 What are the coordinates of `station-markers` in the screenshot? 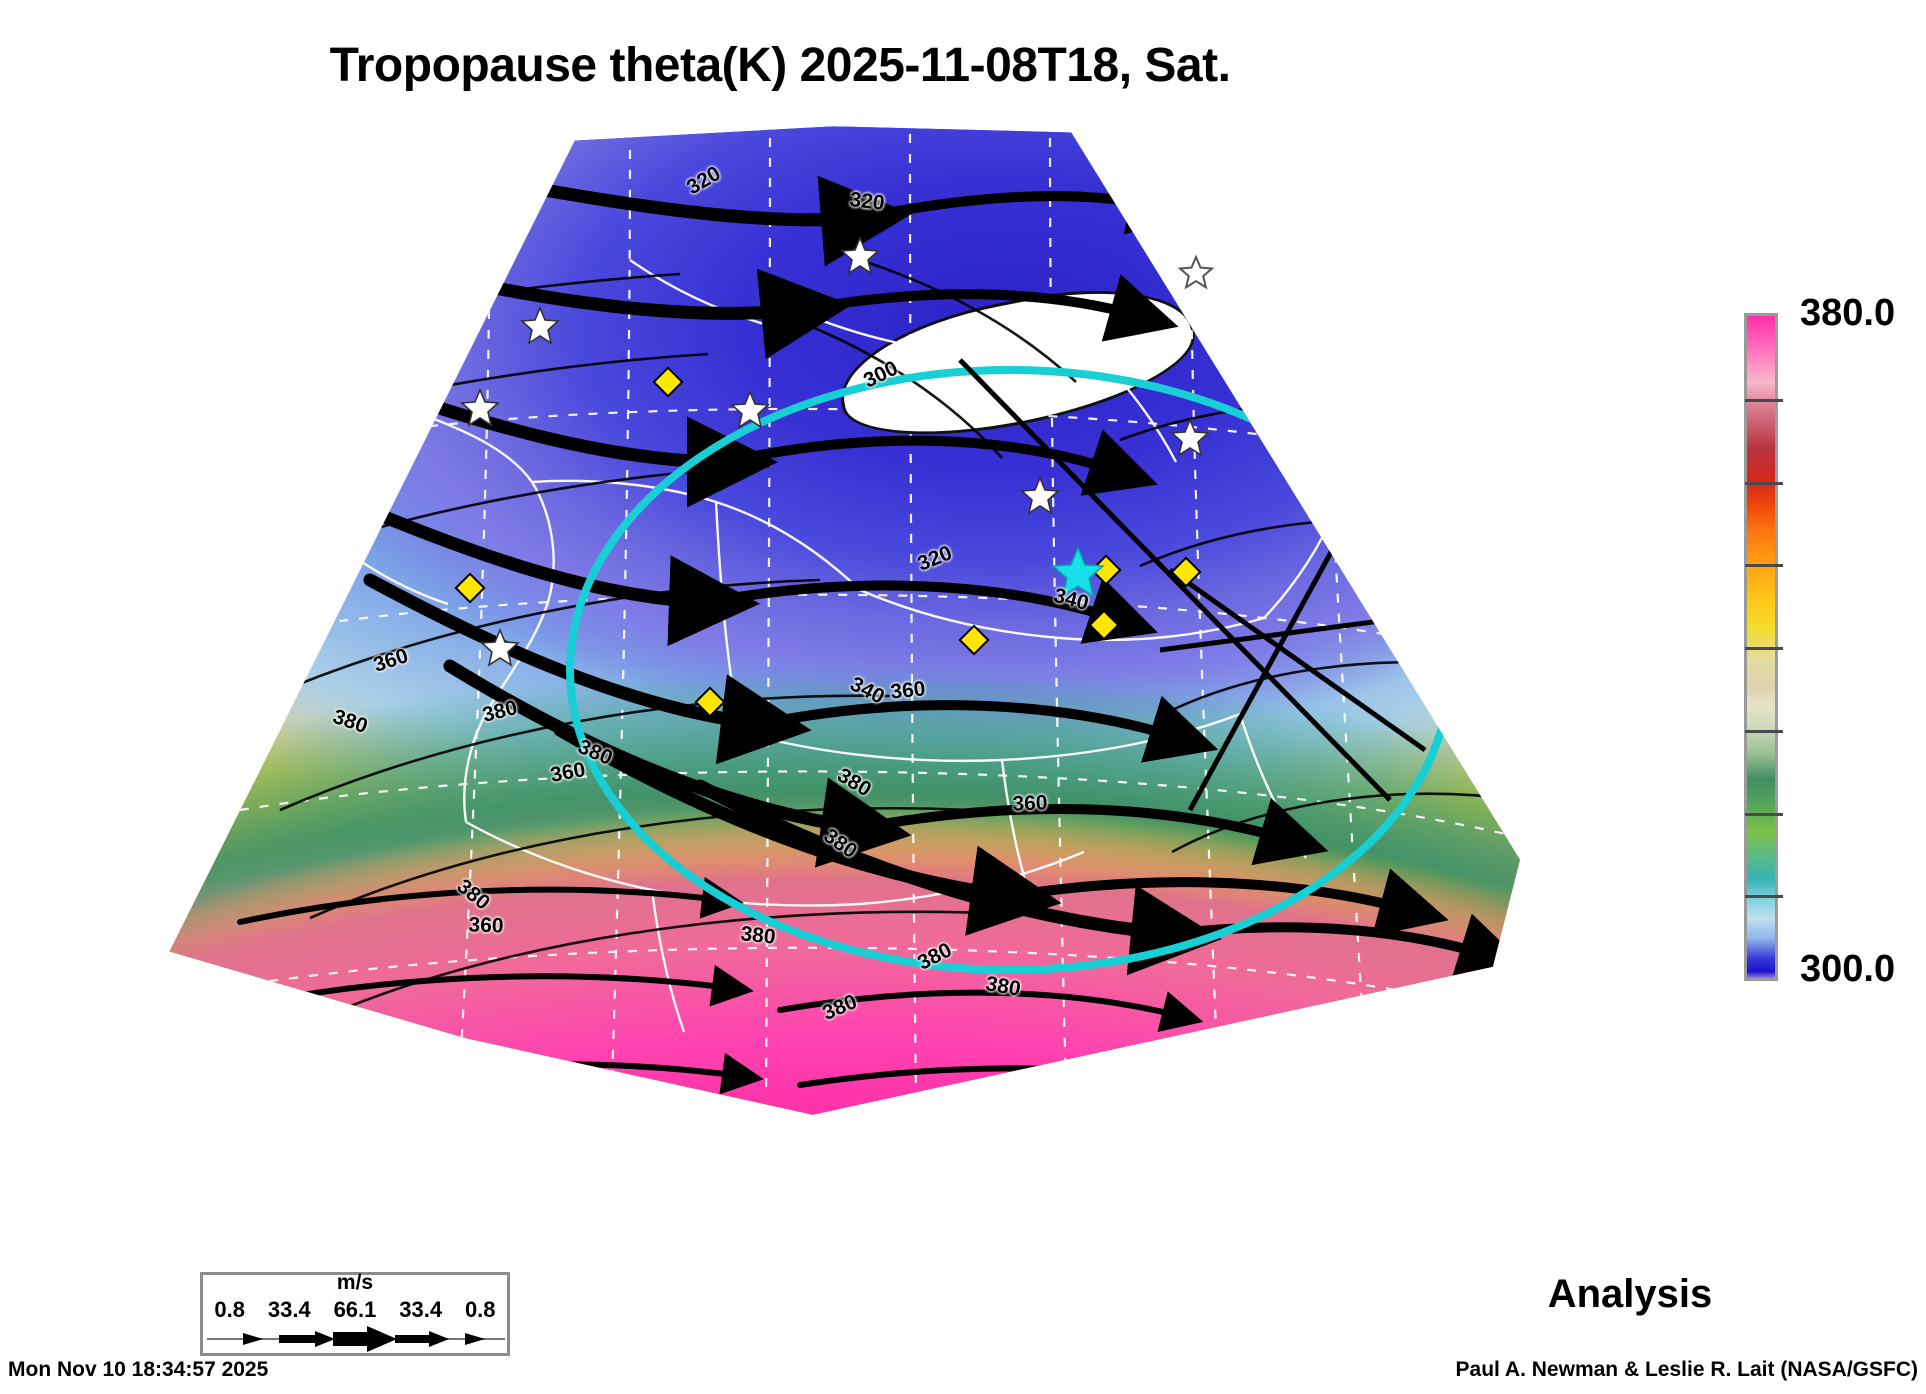 It's located at (828, 542).